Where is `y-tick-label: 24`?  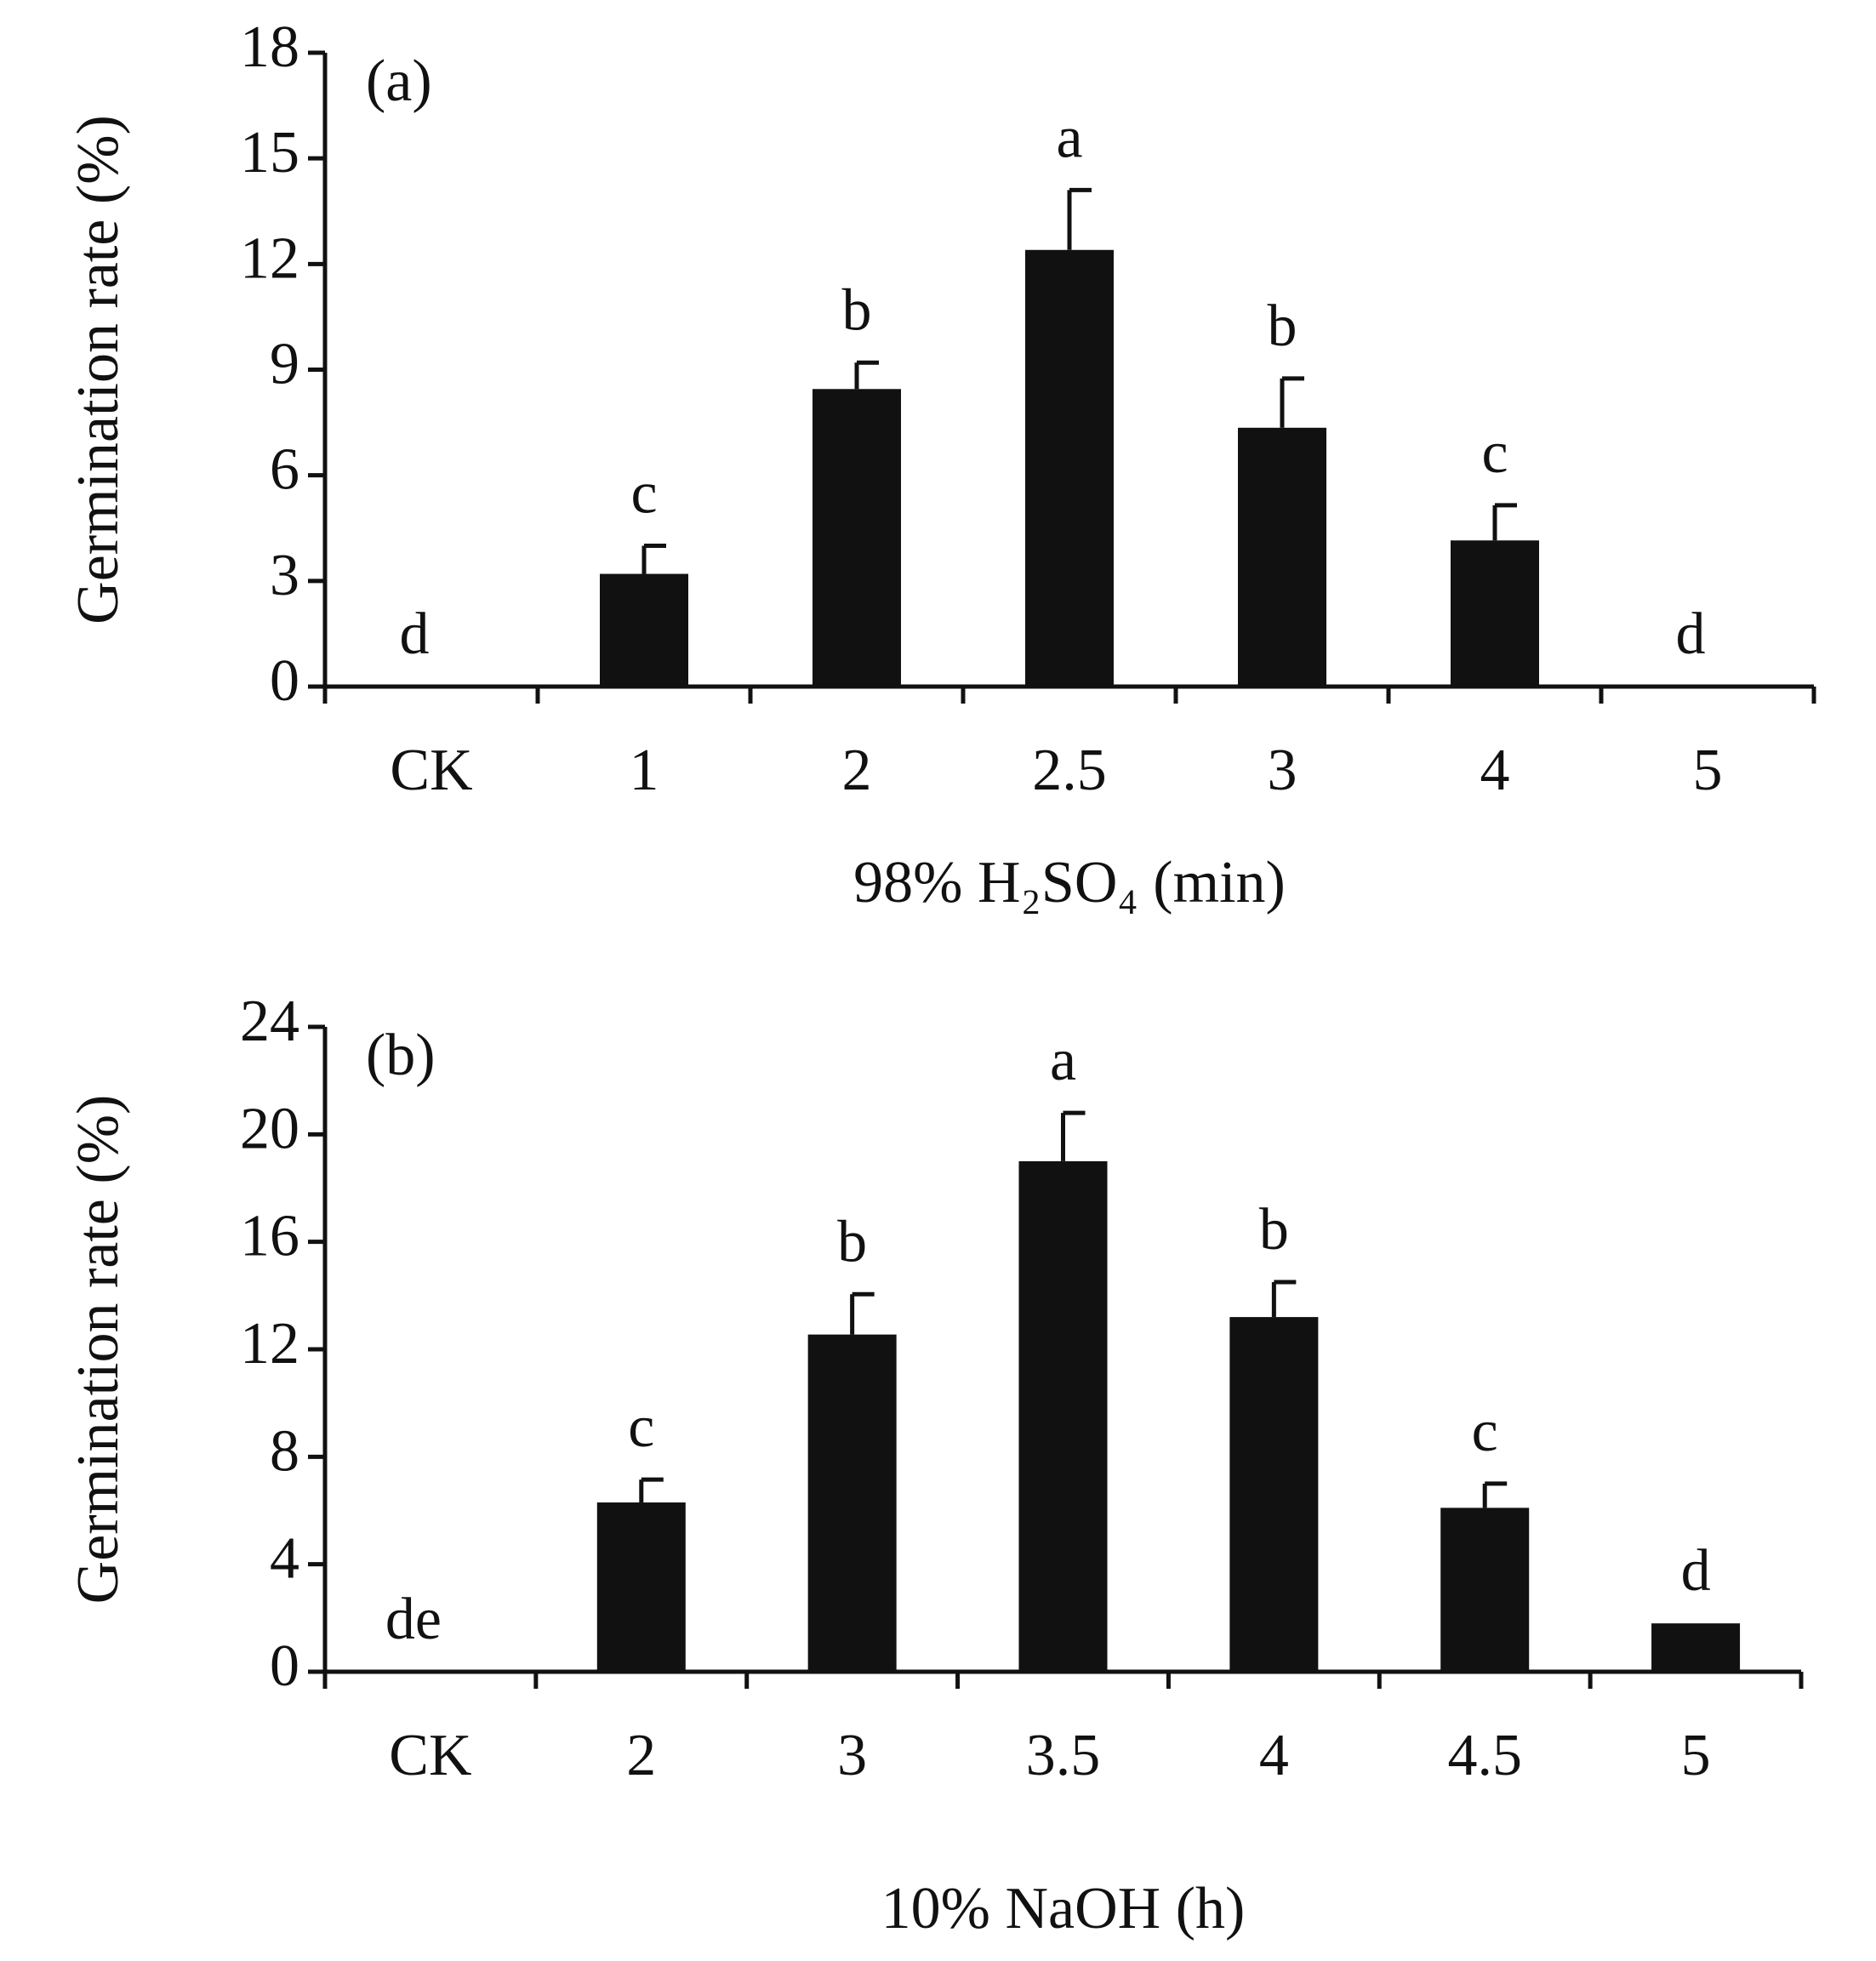 y-tick-label: 24 is located at coordinates (269, 1022).